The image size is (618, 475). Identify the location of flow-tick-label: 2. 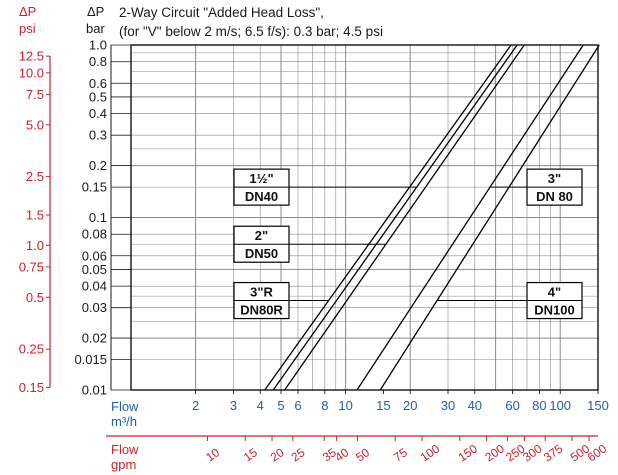
(195, 405).